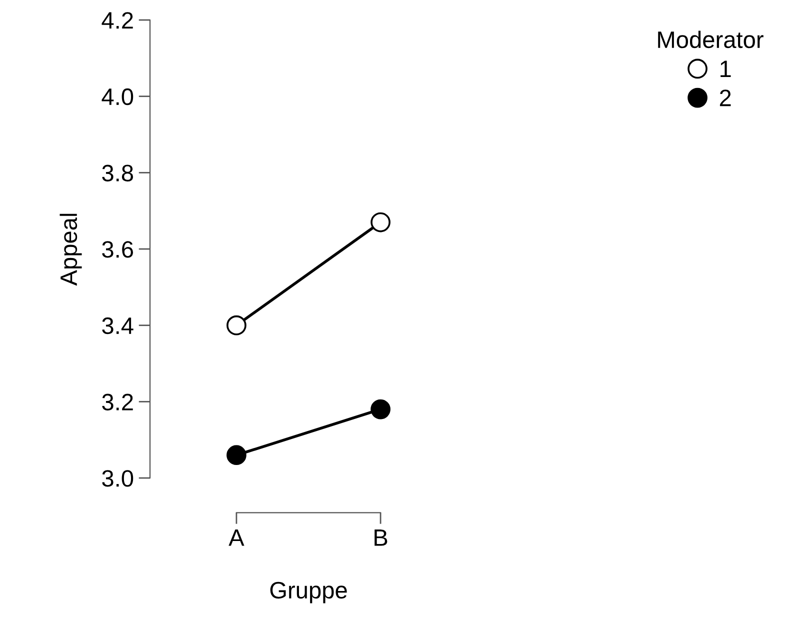  I want to click on legend-label: 2, so click(725, 98).